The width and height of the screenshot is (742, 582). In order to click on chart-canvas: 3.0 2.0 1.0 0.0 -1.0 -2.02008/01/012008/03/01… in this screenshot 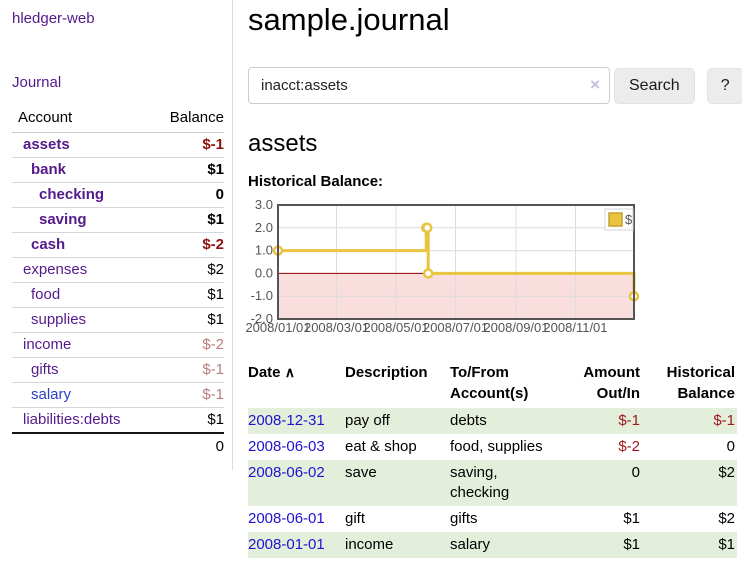, I will do `click(442, 266)`.